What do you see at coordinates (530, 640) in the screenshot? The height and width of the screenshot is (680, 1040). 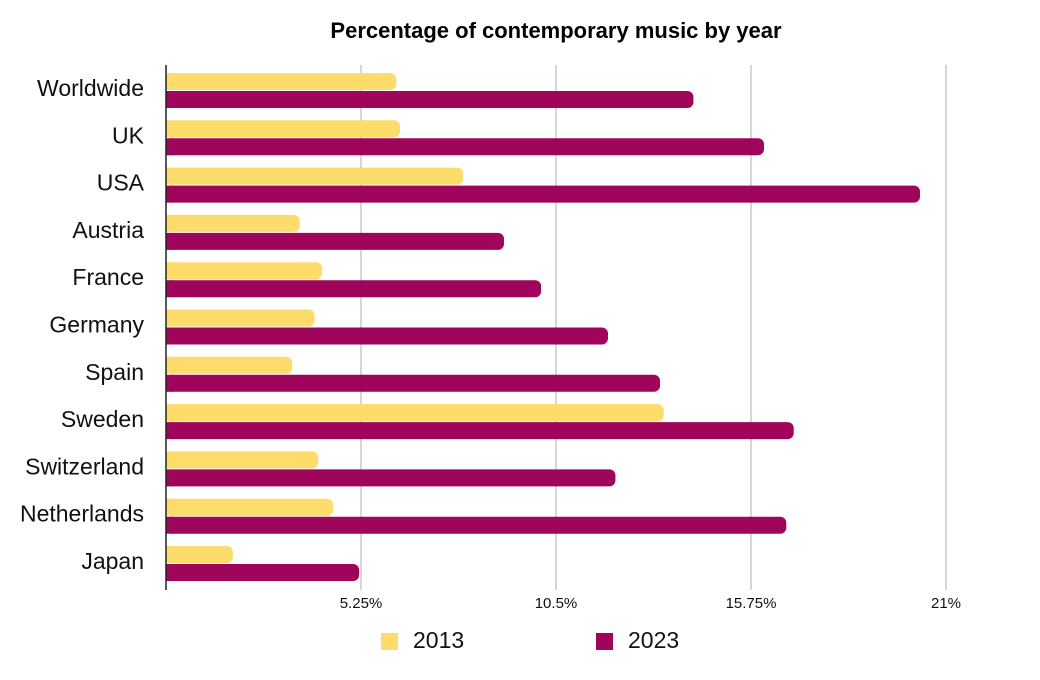 I see `legend: 2013 2023` at bounding box center [530, 640].